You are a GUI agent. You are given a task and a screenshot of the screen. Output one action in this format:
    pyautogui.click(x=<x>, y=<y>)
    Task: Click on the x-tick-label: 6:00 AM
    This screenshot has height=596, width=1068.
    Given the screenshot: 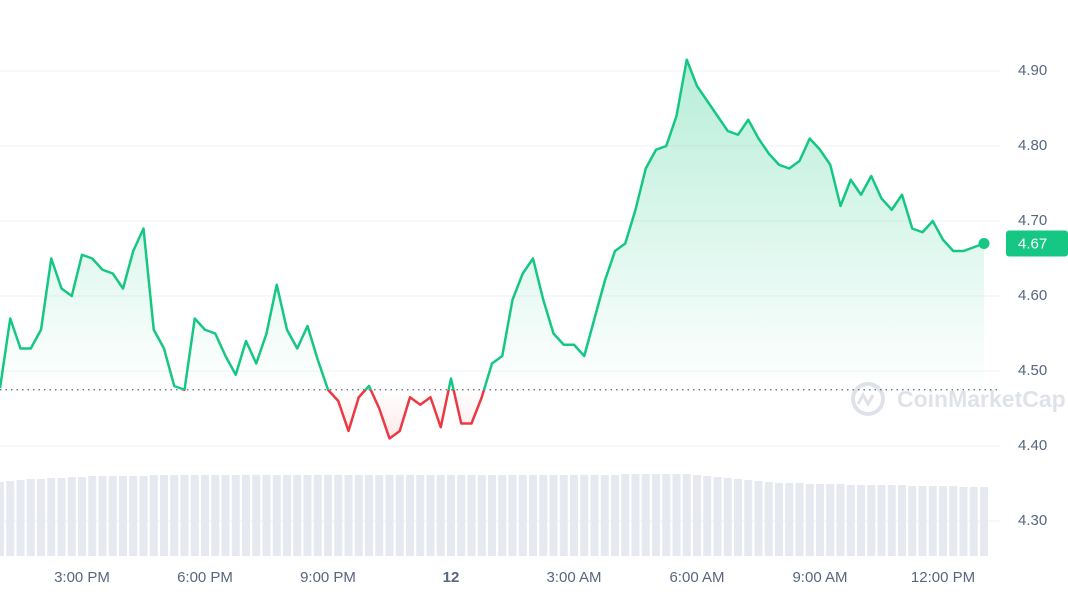 What is the action you would take?
    pyautogui.click(x=696, y=577)
    